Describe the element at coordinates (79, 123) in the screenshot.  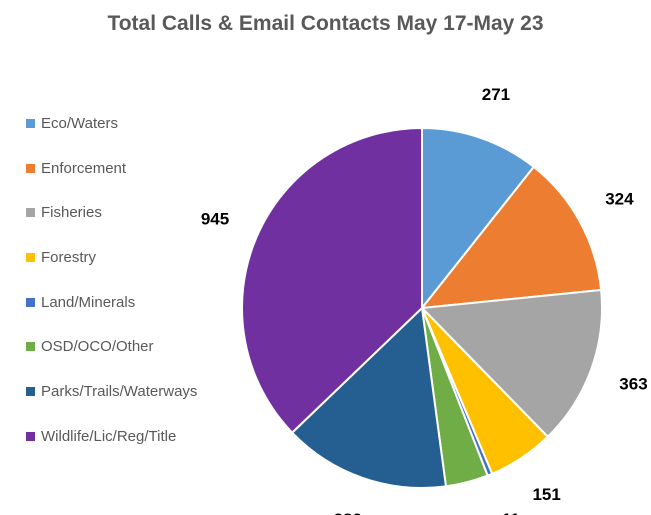
I see `legend-label: Eco/Waters` at that location.